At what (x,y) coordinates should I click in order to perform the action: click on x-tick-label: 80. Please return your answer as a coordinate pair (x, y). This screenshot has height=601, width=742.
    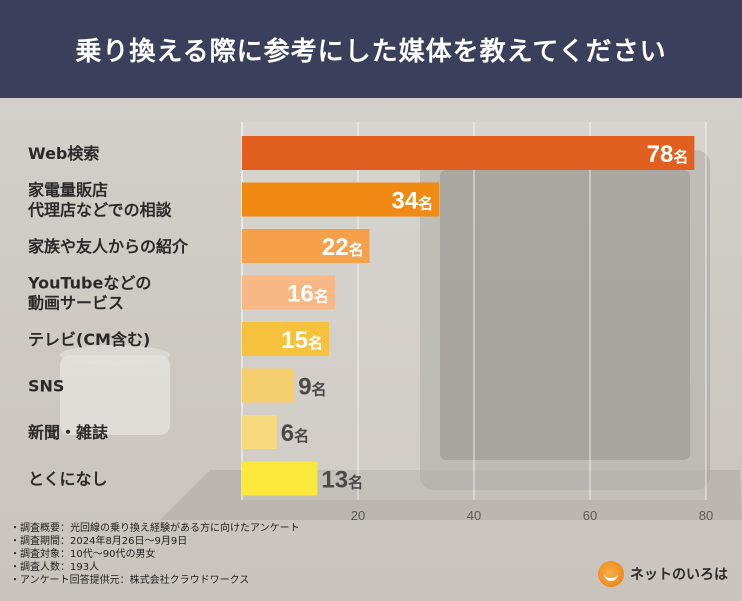
    Looking at the image, I should click on (706, 515).